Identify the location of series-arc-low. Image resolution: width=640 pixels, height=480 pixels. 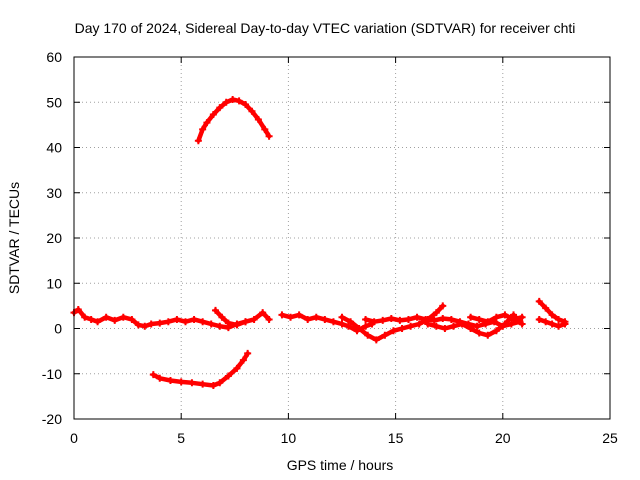
(200, 369).